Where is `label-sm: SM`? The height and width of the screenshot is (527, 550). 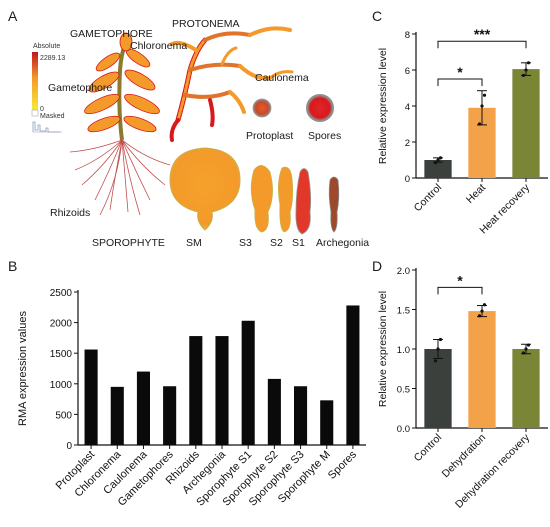 label-sm: SM is located at coordinates (194, 243).